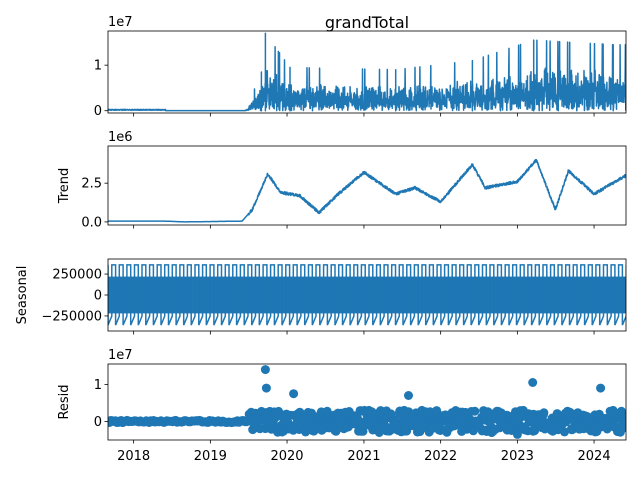 Image resolution: width=640 pixels, height=480 pixels. I want to click on x-tick-label: 2022, so click(440, 456).